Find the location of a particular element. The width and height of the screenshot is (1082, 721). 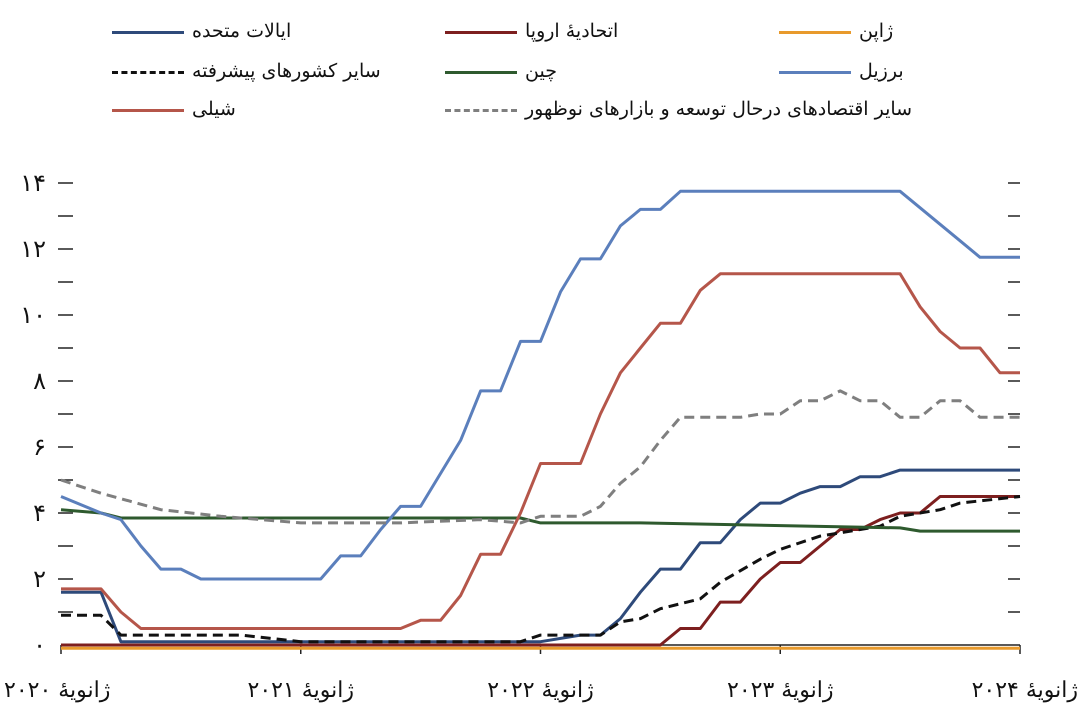

legend-entry-japan: ژاپن is located at coordinates (859, 31).